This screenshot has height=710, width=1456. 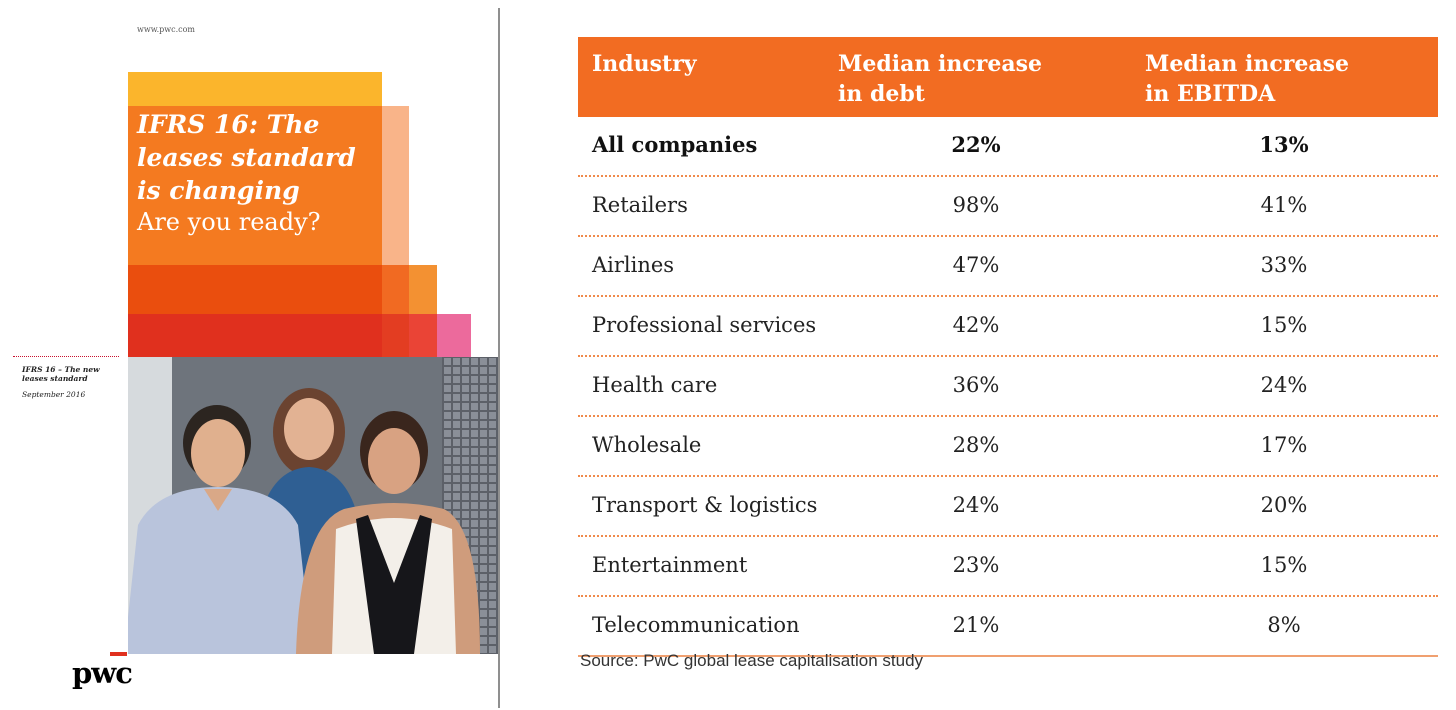 What do you see at coordinates (1284, 265) in the screenshot?
I see `cell-ebitda: 33%` at bounding box center [1284, 265].